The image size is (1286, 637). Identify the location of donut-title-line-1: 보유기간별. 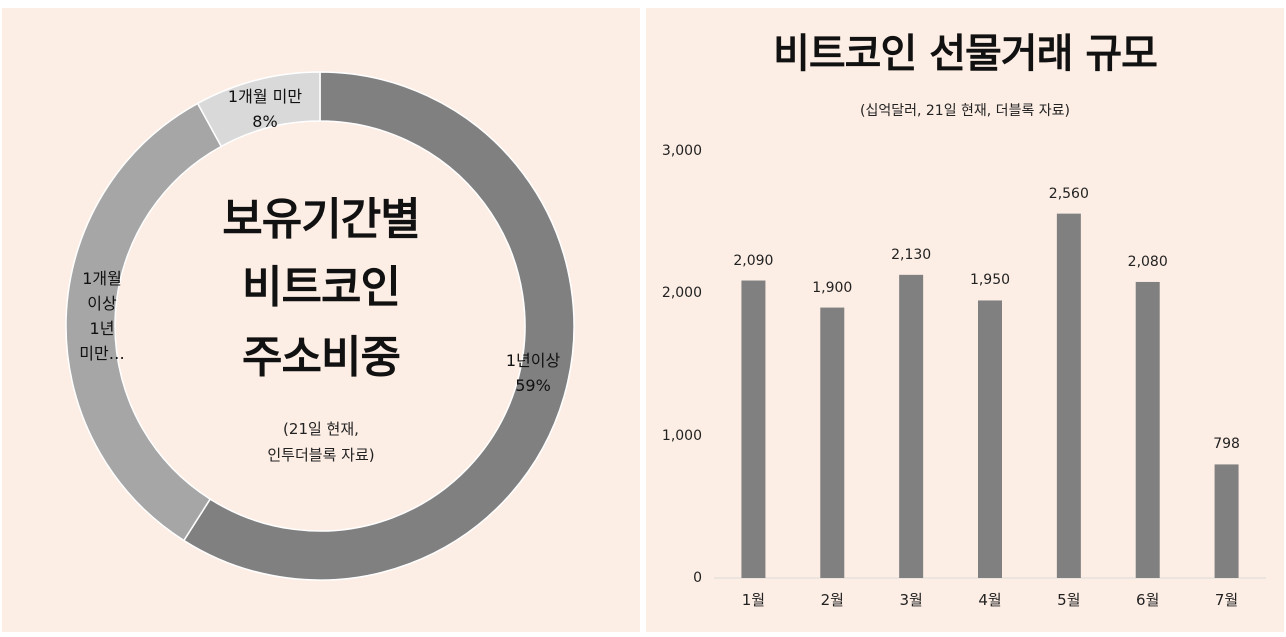
(321, 219).